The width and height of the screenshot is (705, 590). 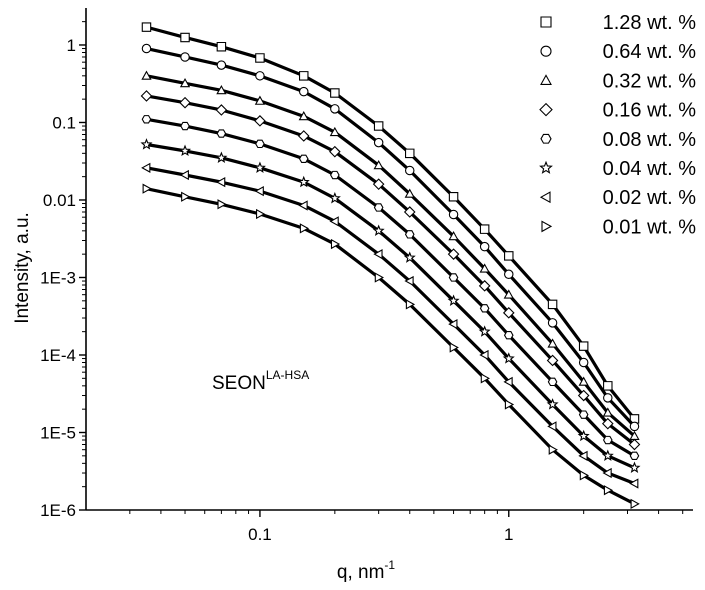 What do you see at coordinates (64, 122) in the screenshot?
I see `y-tick-label: 0.1` at bounding box center [64, 122].